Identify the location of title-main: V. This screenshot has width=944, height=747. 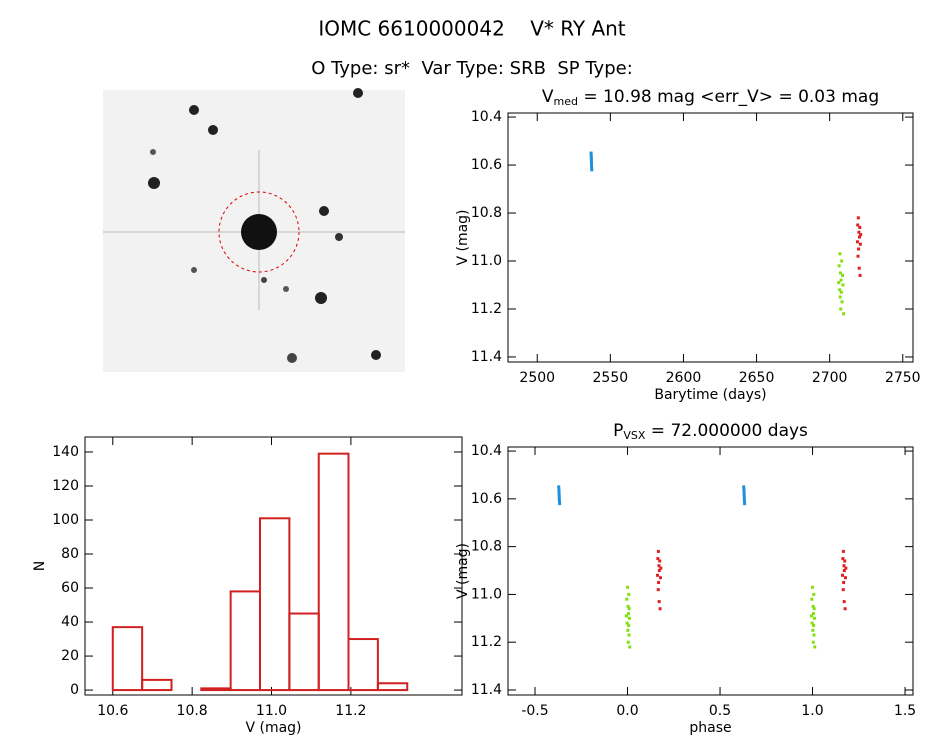
(548, 97).